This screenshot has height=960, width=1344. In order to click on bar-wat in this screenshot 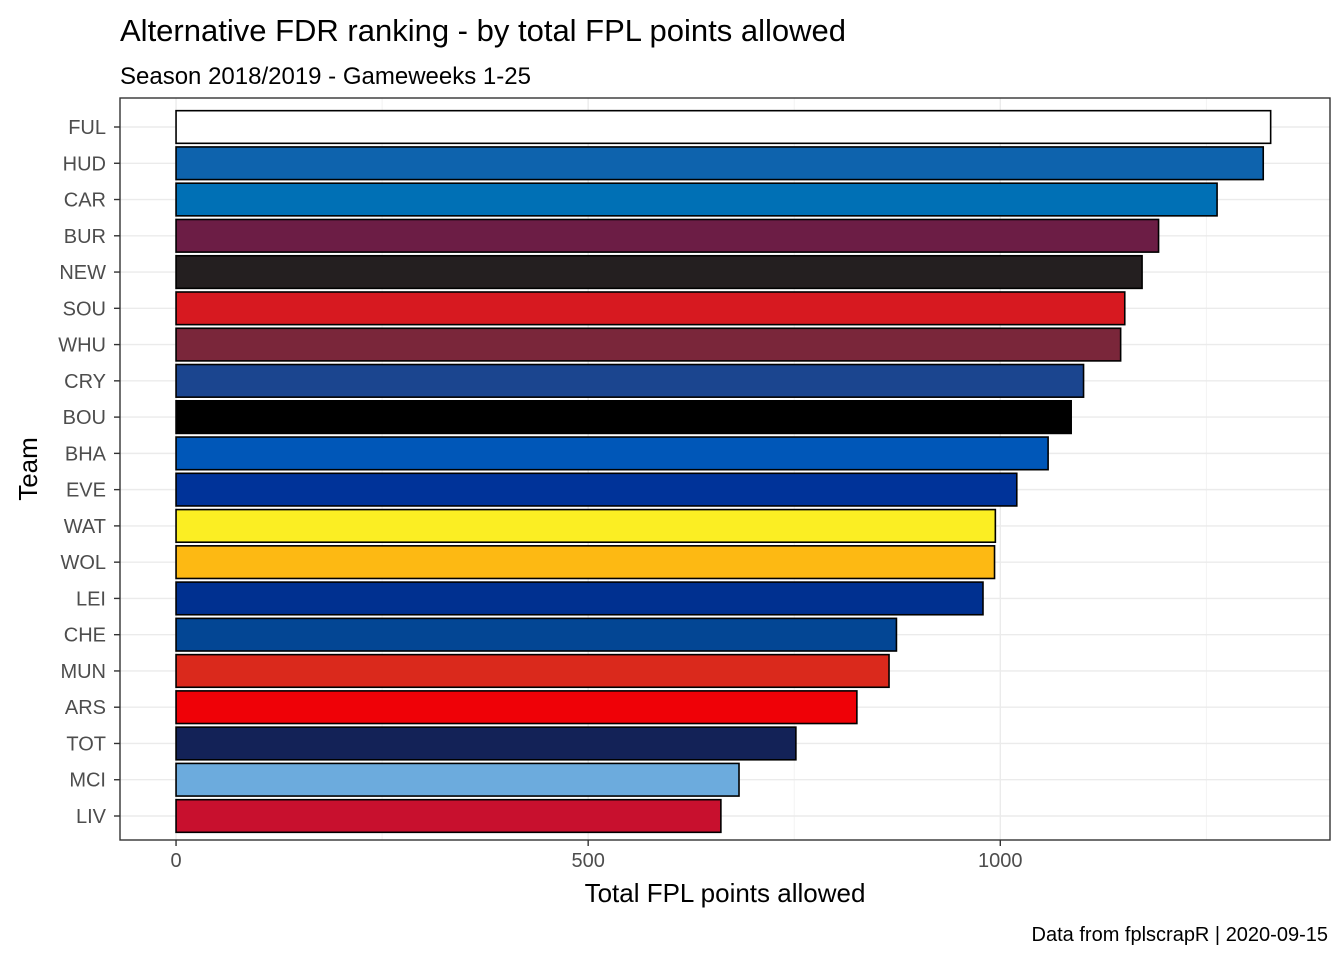, I will do `click(586, 526)`.